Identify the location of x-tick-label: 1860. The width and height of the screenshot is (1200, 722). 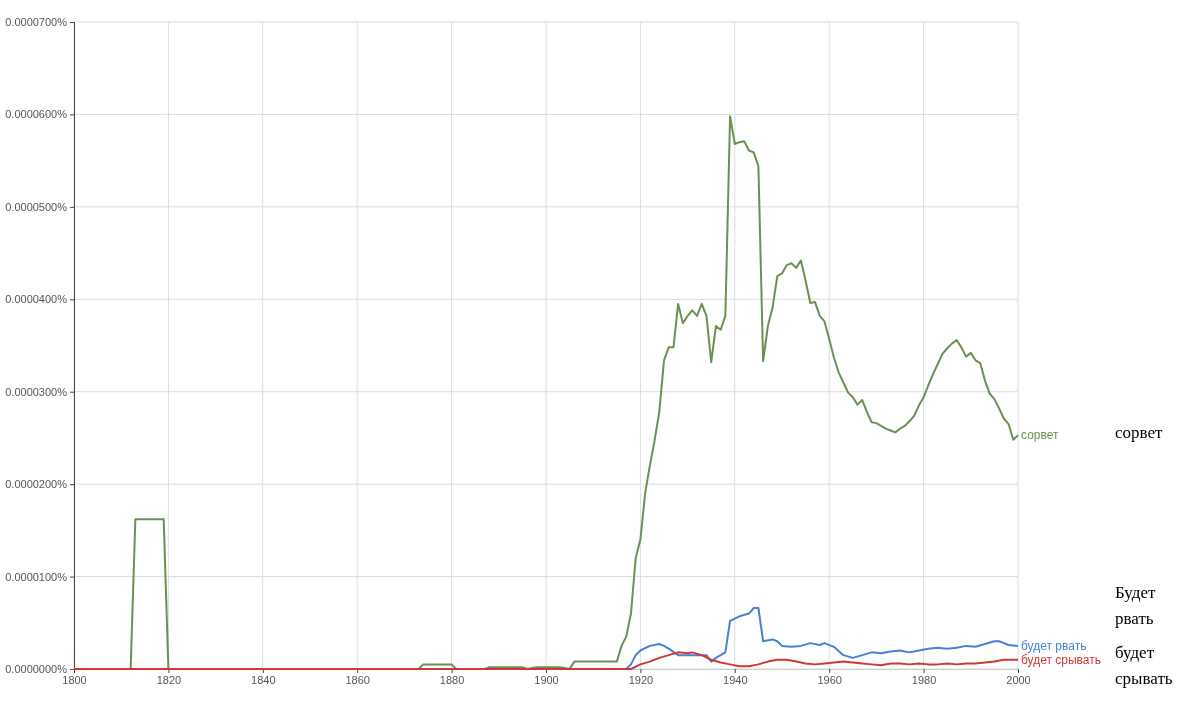
(357, 679).